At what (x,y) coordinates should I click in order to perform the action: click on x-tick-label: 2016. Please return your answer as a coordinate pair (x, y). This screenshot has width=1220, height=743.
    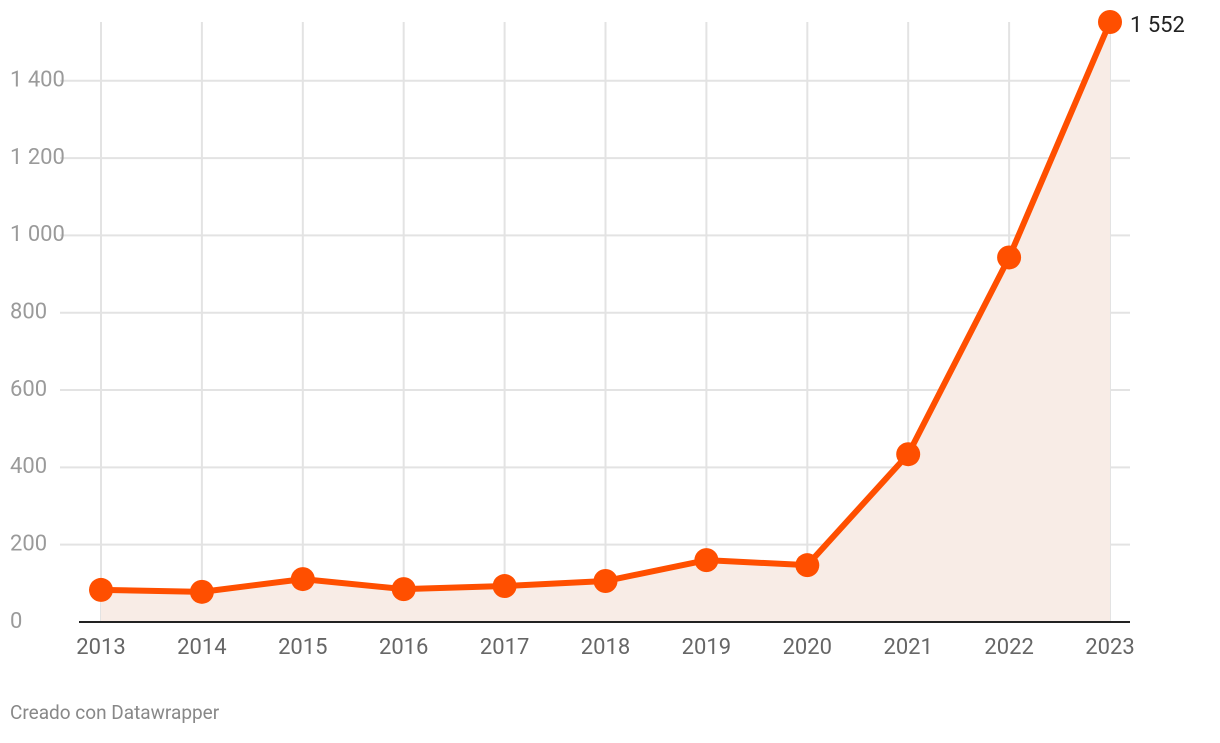
    Looking at the image, I should click on (403, 647).